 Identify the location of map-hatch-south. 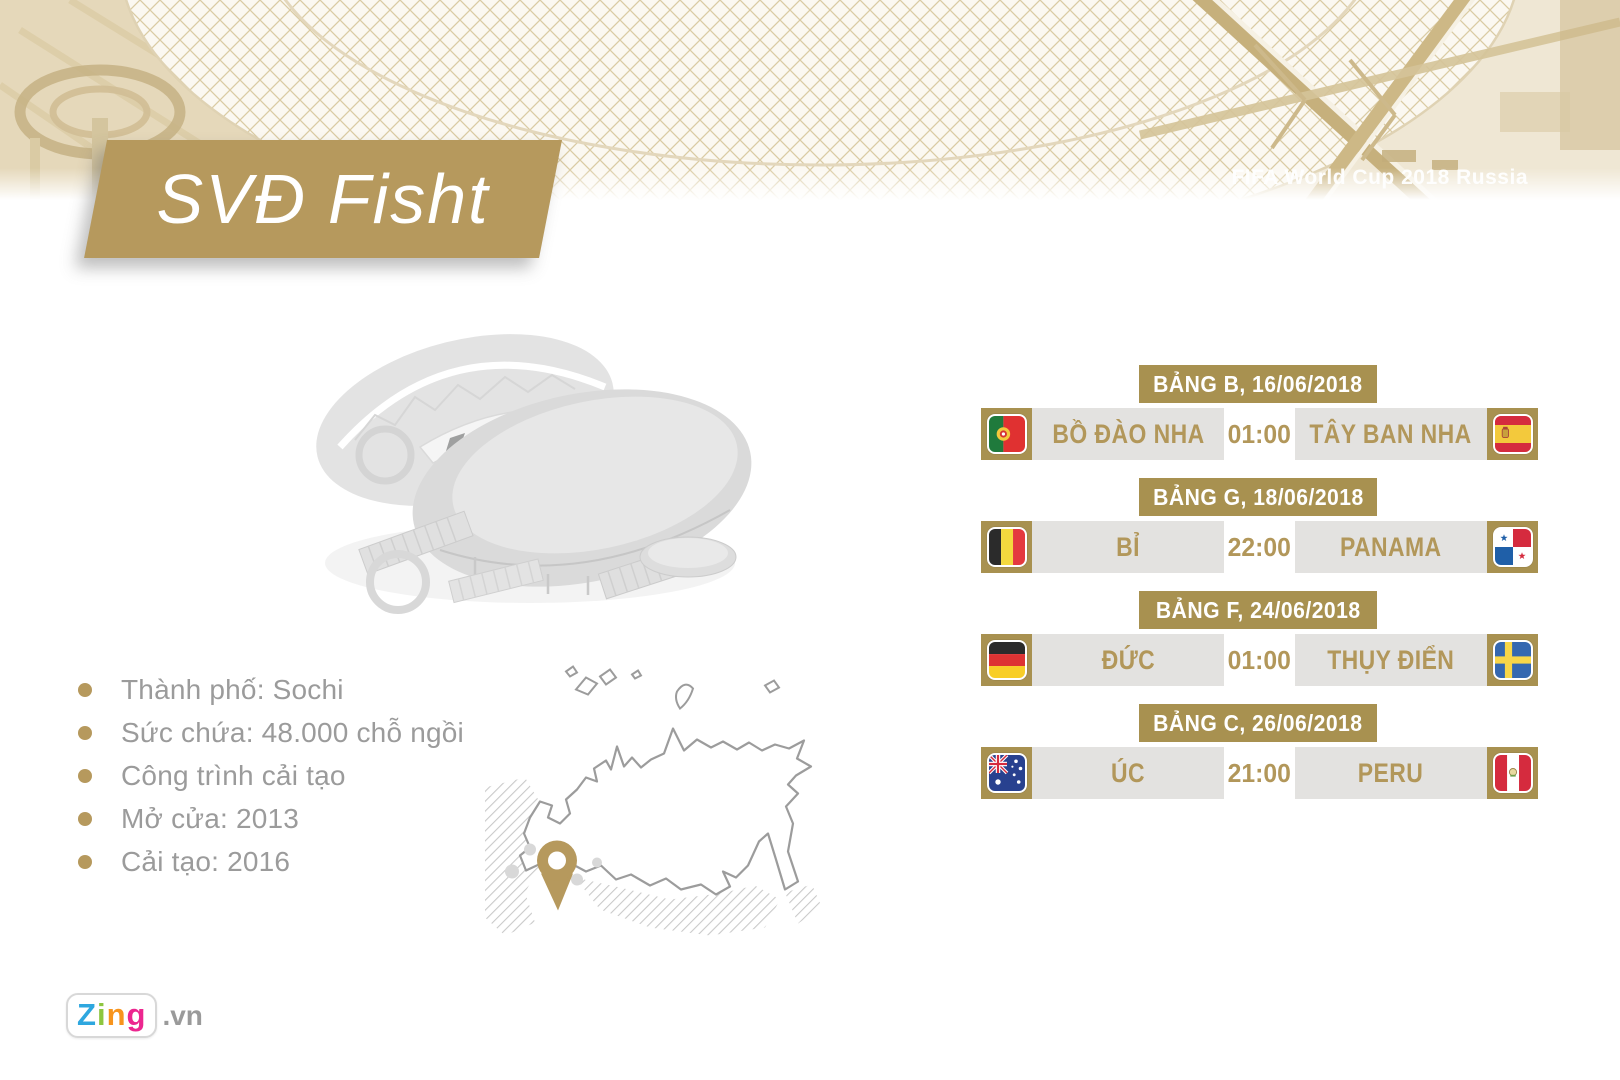
(677, 906).